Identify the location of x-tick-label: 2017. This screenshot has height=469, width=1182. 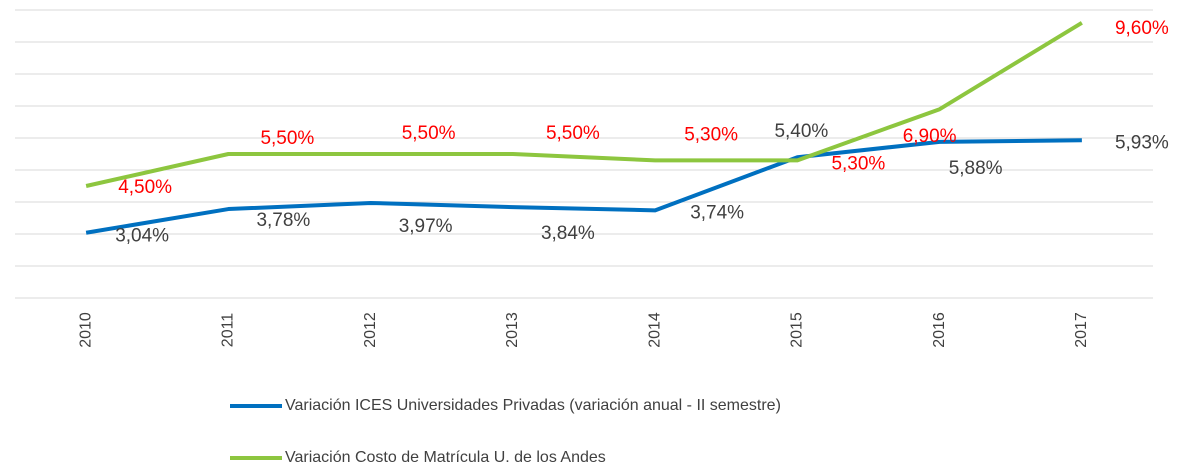
(1081, 330).